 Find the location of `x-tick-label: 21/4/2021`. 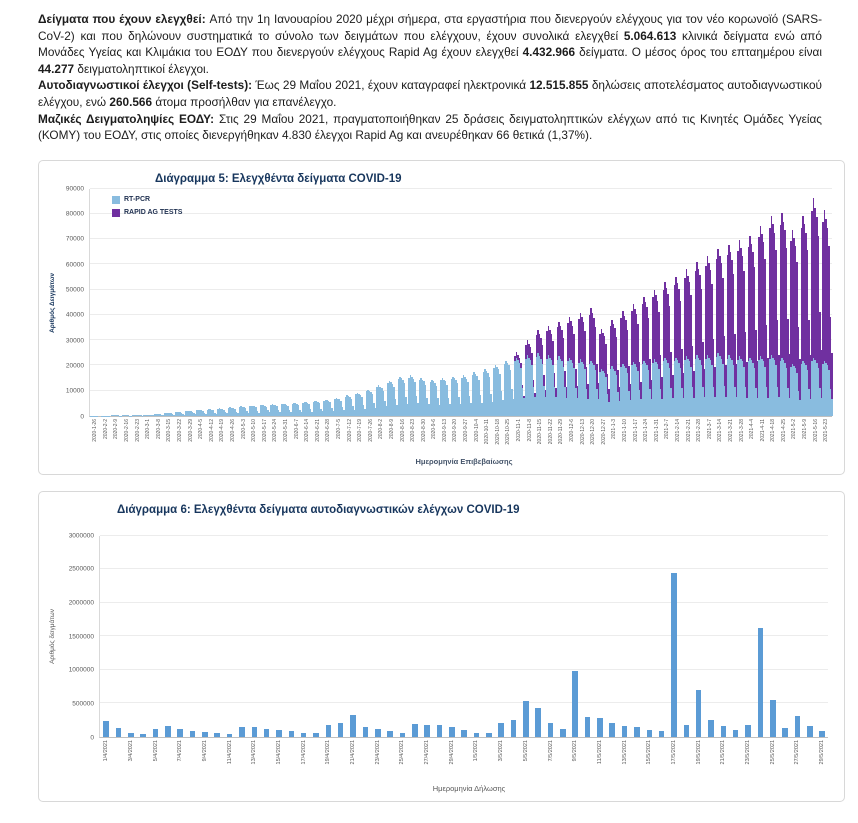

x-tick-label: 21/4/2021 is located at coordinates (353, 761).